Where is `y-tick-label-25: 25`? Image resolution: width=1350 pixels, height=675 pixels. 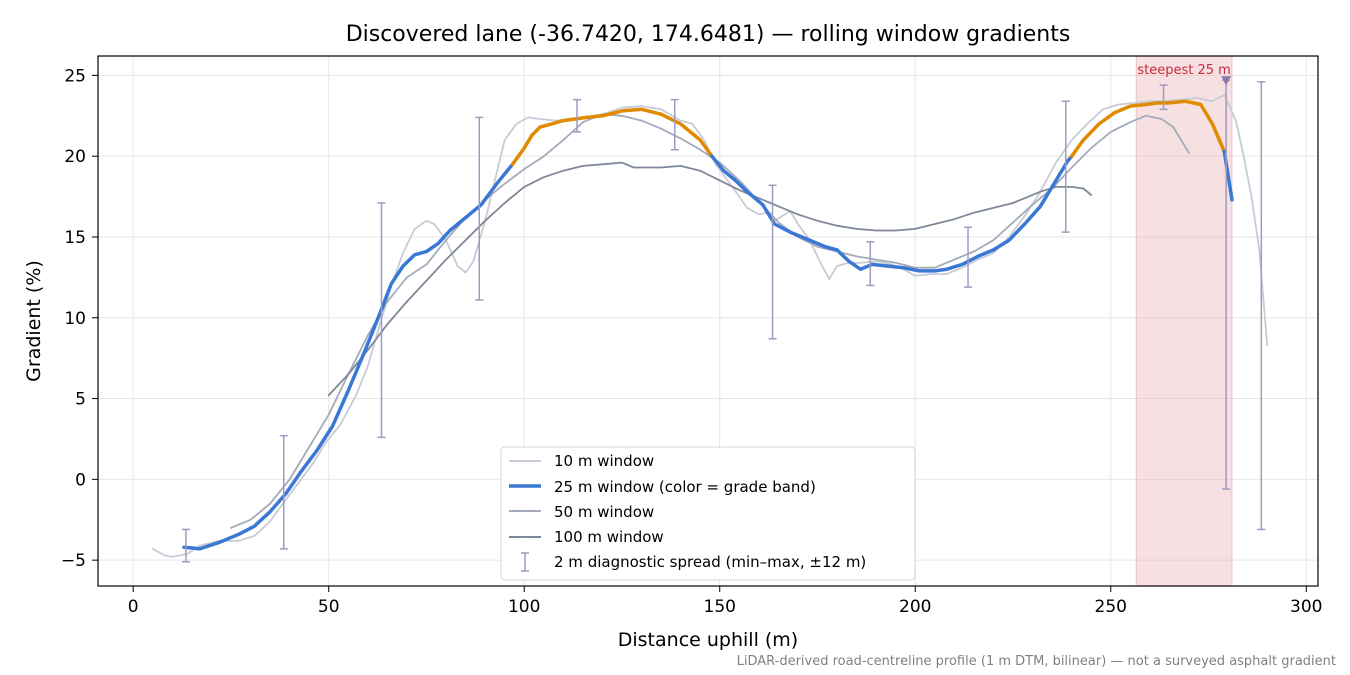
y-tick-label-25: 25 is located at coordinates (75, 76).